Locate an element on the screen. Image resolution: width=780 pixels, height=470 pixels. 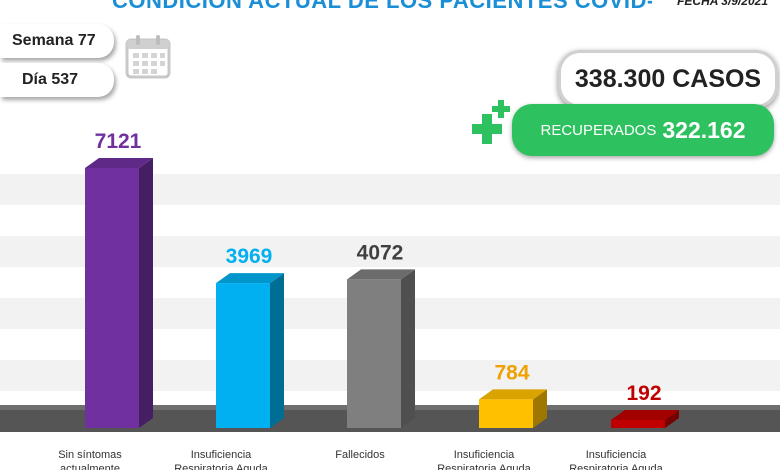
week-badge: Semana 77 is located at coordinates (57, 41).